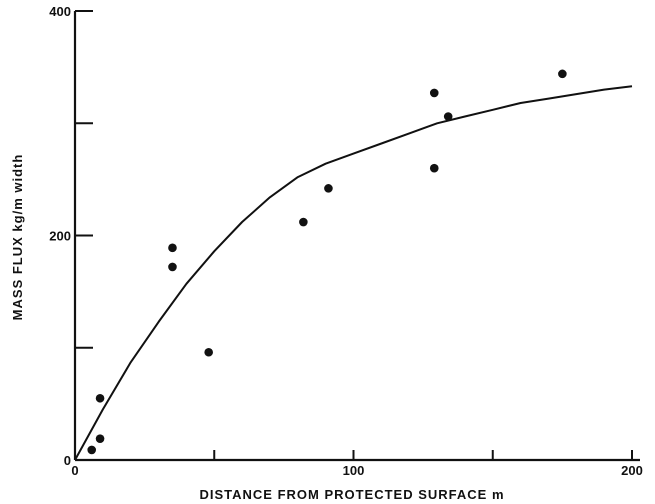 Image resolution: width=655 pixels, height=504 pixels. Describe the element at coordinates (632, 470) in the screenshot. I see `x-tick-label-200: 200` at that location.